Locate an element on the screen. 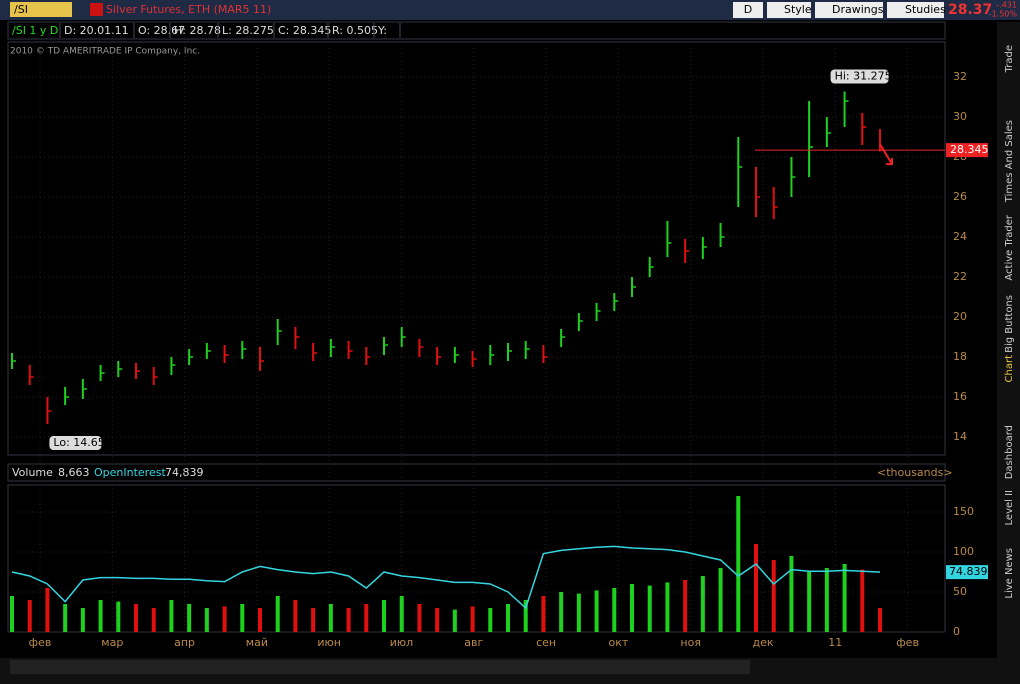  button-label: Style is located at coordinates (798, 9).